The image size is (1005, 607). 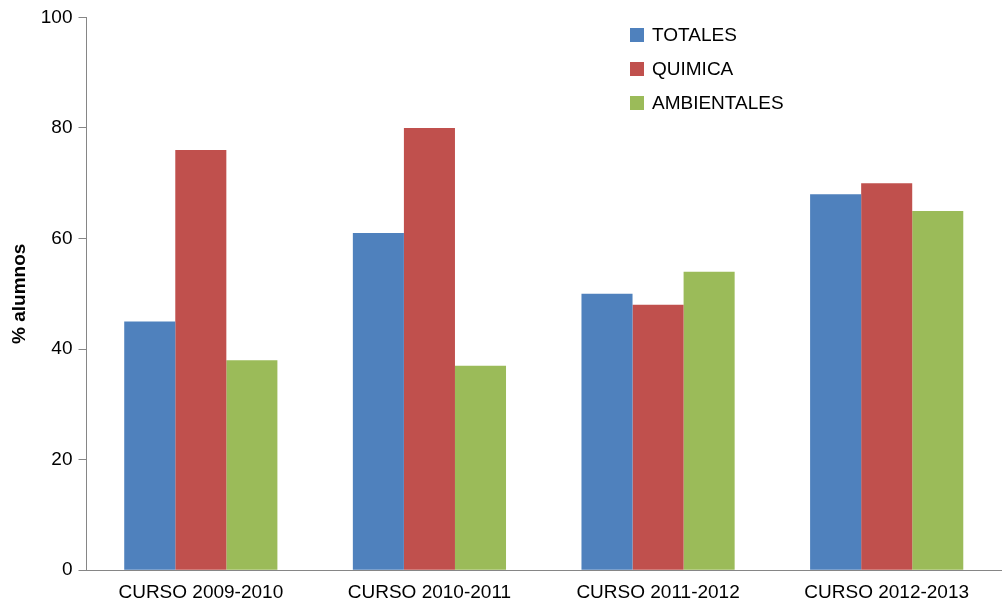 What do you see at coordinates (429, 591) in the screenshot?
I see `x-tick-label: CURSO 2010-2011` at bounding box center [429, 591].